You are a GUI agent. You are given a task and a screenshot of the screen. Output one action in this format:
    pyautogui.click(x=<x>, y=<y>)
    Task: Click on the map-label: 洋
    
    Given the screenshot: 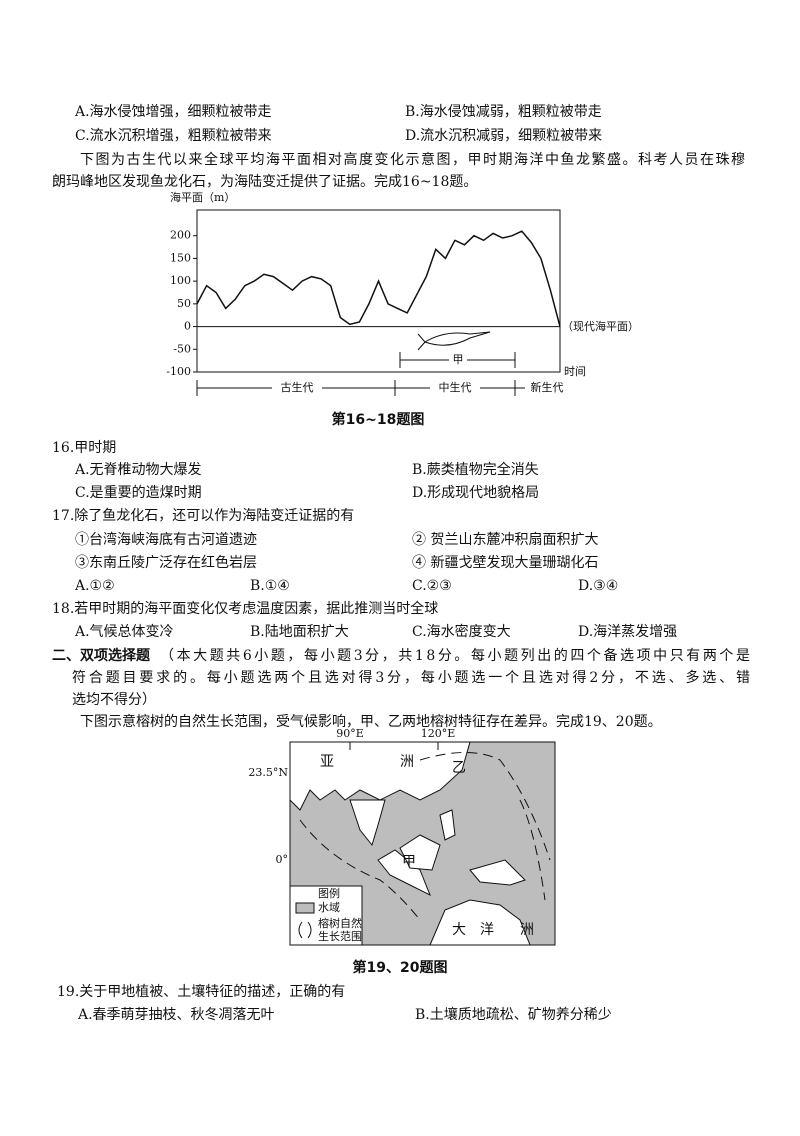 What is the action you would take?
    pyautogui.click(x=487, y=930)
    